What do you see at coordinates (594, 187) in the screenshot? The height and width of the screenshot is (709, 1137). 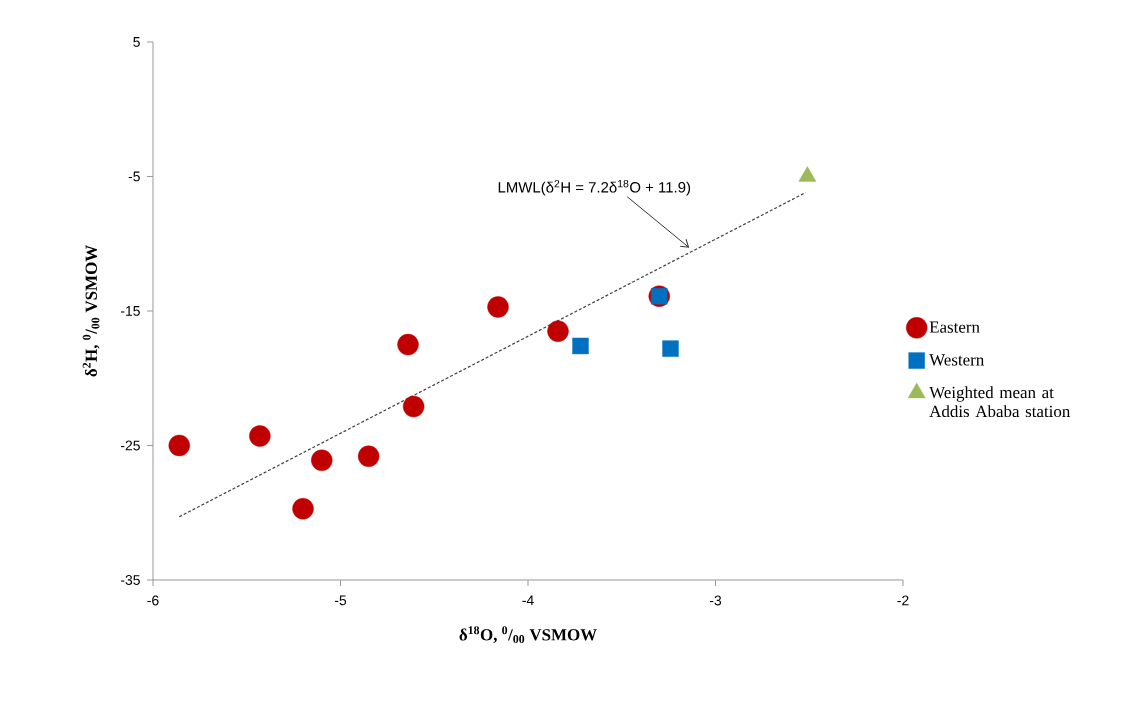 I see `annotation: LMWL(δ$^{2}$H = 7.2δ$^{18}$O + 11.9)` at bounding box center [594, 187].